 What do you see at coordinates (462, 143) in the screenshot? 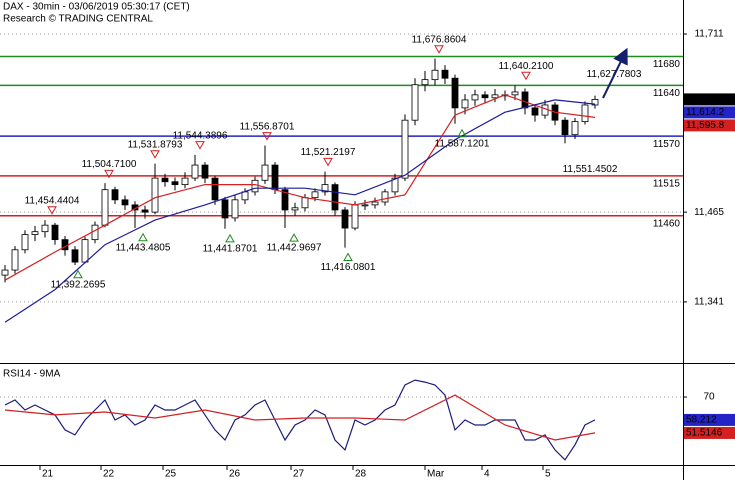
I see `annotation-label: 11,587.1201` at bounding box center [462, 143].